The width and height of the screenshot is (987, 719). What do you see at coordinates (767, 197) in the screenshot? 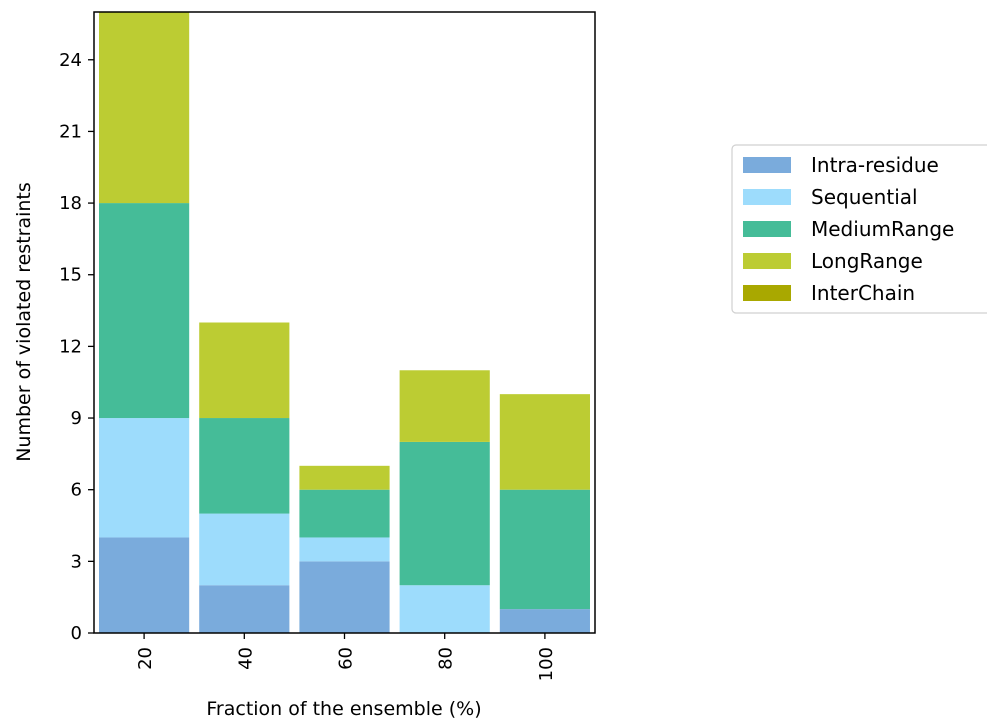
I see `legend-swatch-sequential` at bounding box center [767, 197].